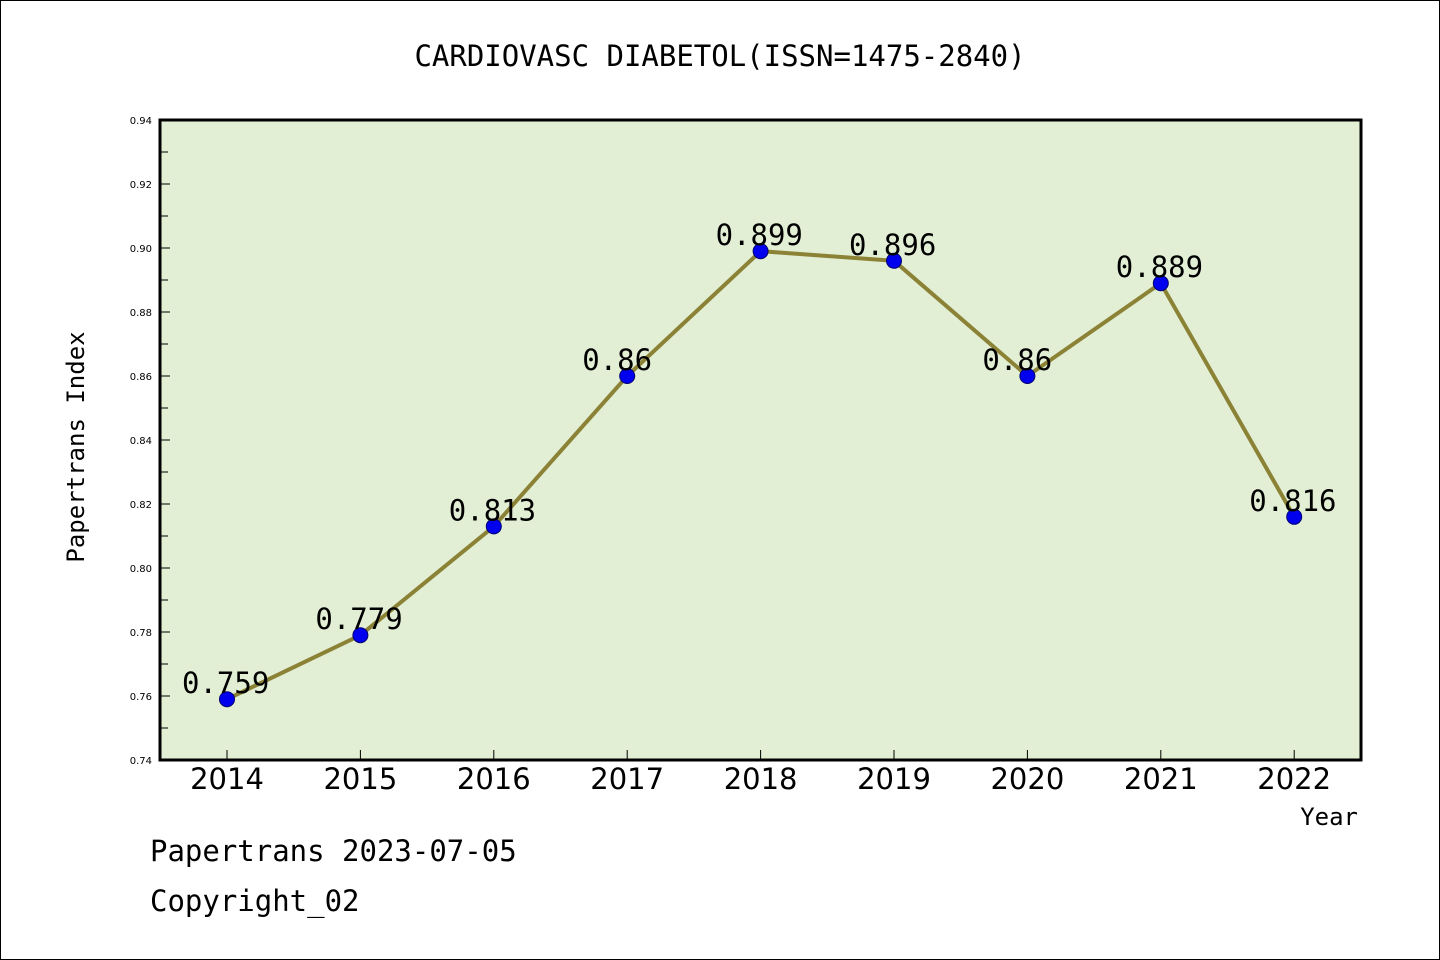 The image size is (1440, 960). What do you see at coordinates (1294, 779) in the screenshot?
I see `x-tick-label: 2022` at bounding box center [1294, 779].